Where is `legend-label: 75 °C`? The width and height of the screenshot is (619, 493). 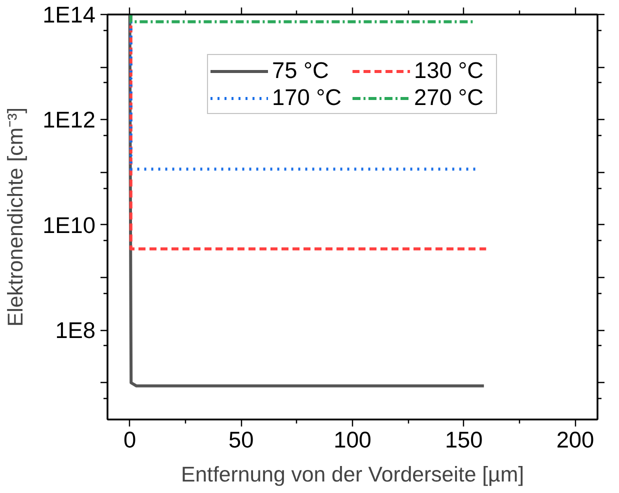
legend-label: 75 °C is located at coordinates (301, 70).